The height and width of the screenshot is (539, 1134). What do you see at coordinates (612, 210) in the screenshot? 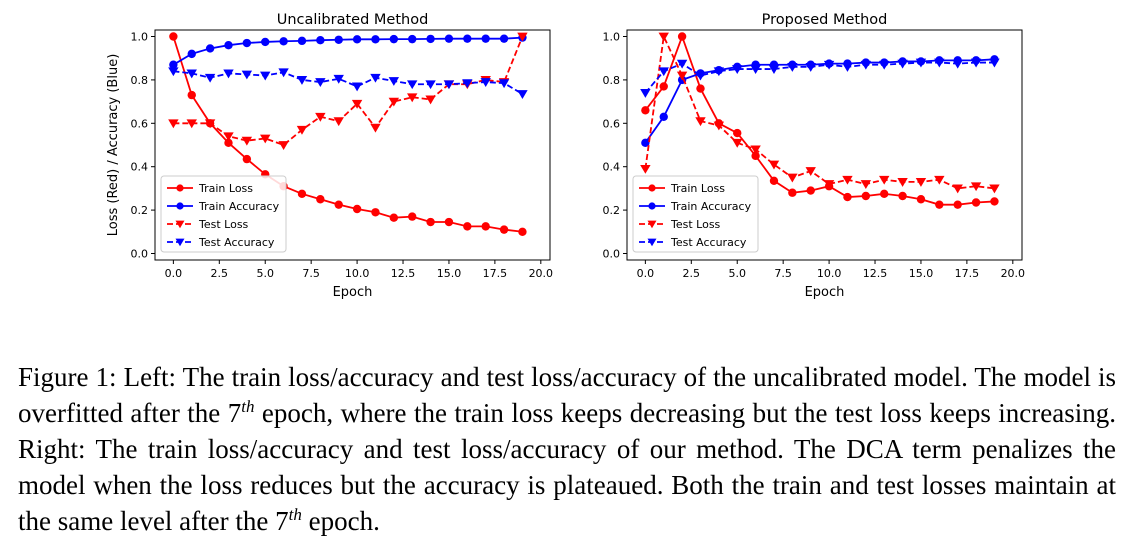
I see `y-tick-label: 0.2` at bounding box center [612, 210].